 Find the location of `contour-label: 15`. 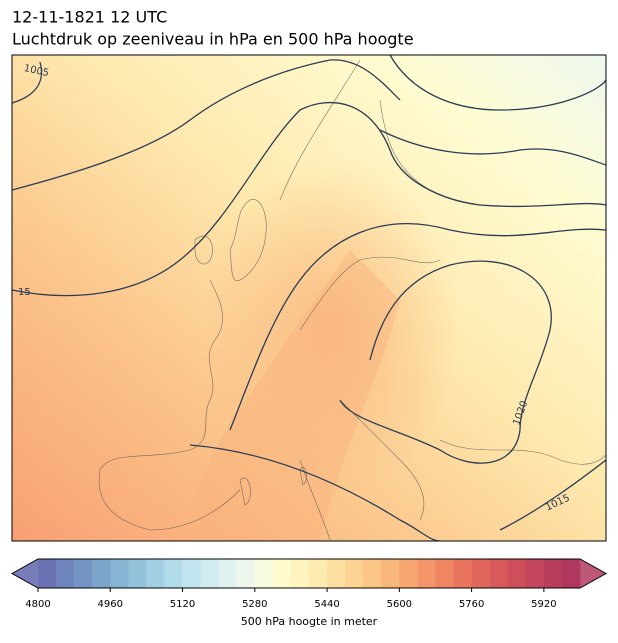

contour-label: 15 is located at coordinates (24, 292).